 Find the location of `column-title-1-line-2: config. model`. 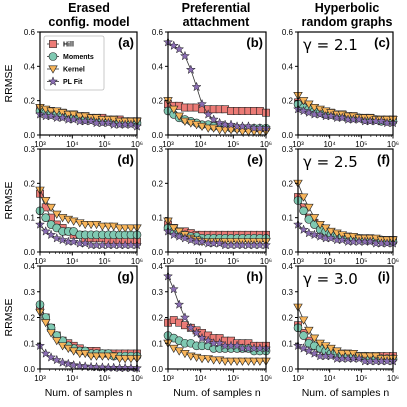

column-title-1-line-2: config. model is located at coordinates (88, 22).